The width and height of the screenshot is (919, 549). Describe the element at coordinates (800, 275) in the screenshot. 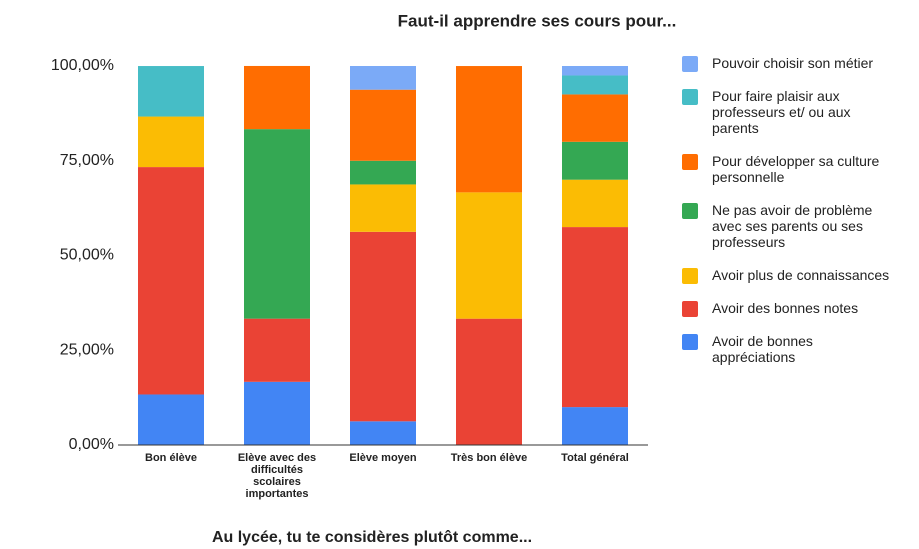

I see `legend-label: Avoir plus de connaissances` at that location.